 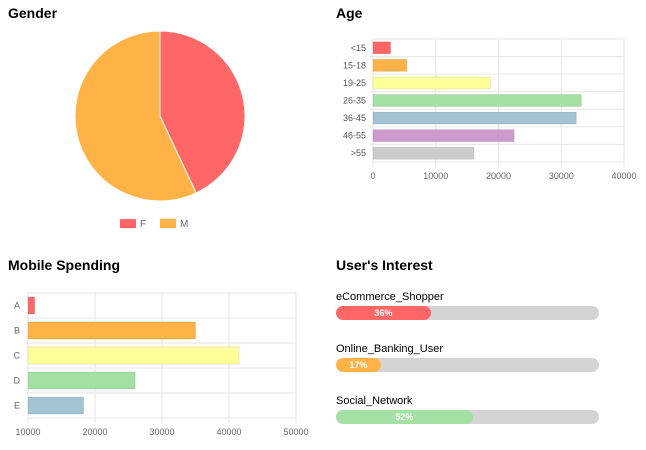 What do you see at coordinates (372, 176) in the screenshot?
I see `x-tick-label-0: 0` at bounding box center [372, 176].